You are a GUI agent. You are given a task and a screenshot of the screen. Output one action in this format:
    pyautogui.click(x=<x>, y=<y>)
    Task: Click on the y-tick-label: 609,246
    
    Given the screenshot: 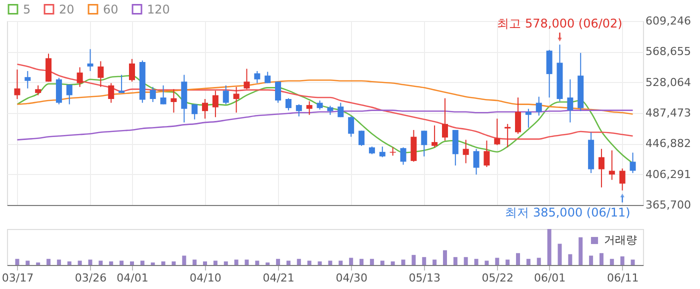 What is the action you would take?
    pyautogui.click(x=668, y=21)
    